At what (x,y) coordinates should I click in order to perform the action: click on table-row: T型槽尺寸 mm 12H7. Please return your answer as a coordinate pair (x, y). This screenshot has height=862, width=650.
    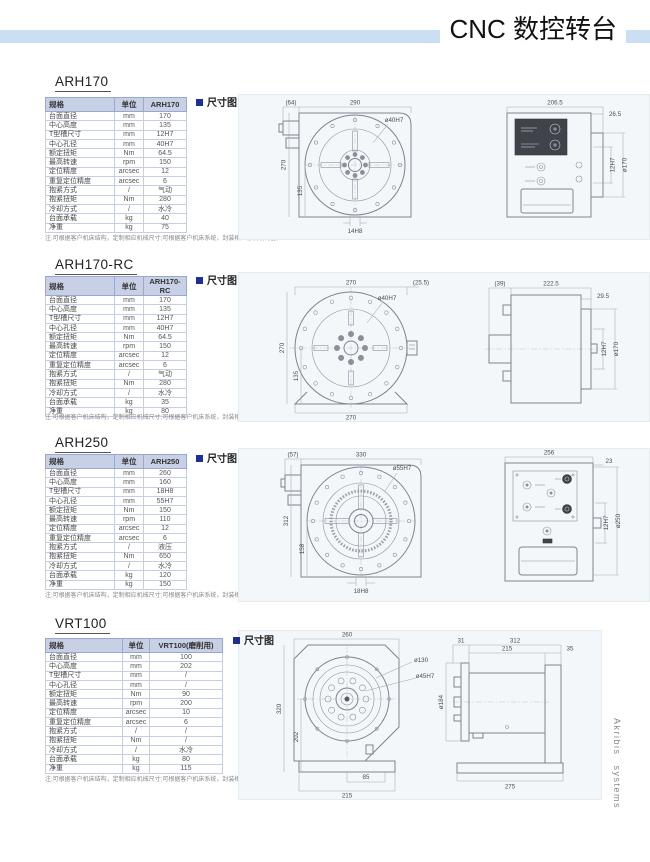
    Looking at the image, I should click on (116, 318).